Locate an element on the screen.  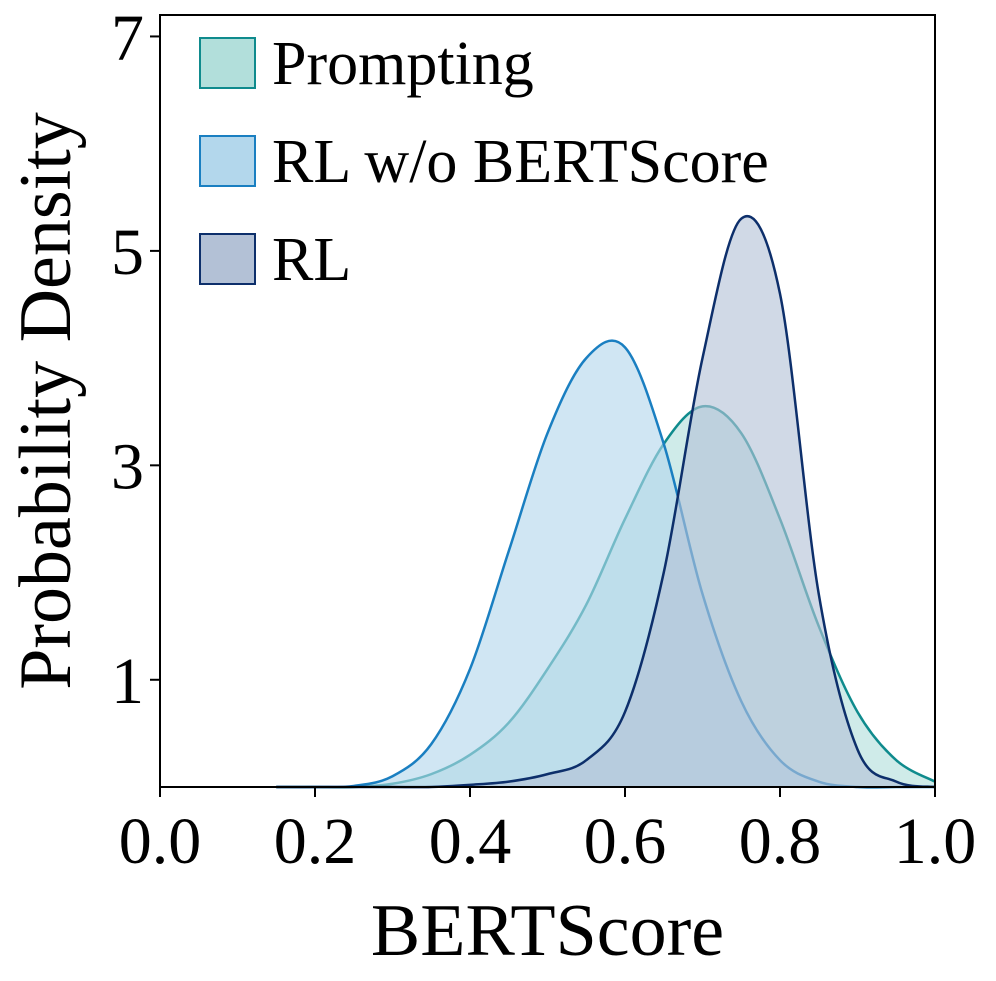
x-axis-title: BERTScore is located at coordinates (547, 931).